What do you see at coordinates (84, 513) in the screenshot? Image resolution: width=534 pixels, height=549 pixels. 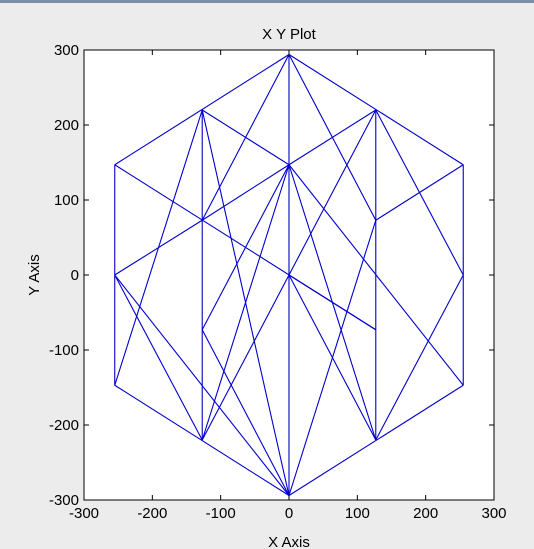 I see `x-tick-label: -300` at bounding box center [84, 513].